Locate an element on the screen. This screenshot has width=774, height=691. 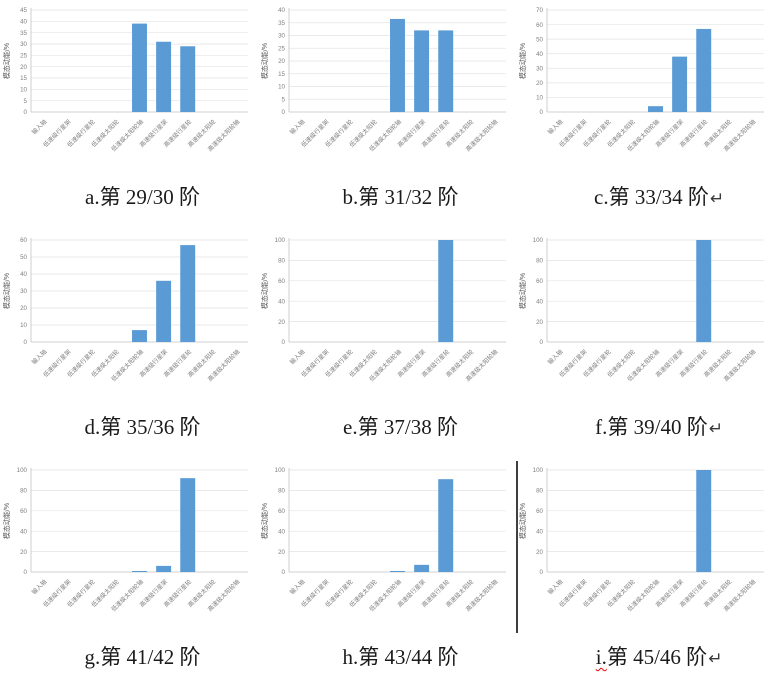
paragraph-return-mark: ↵ is located at coordinates (715, 428).